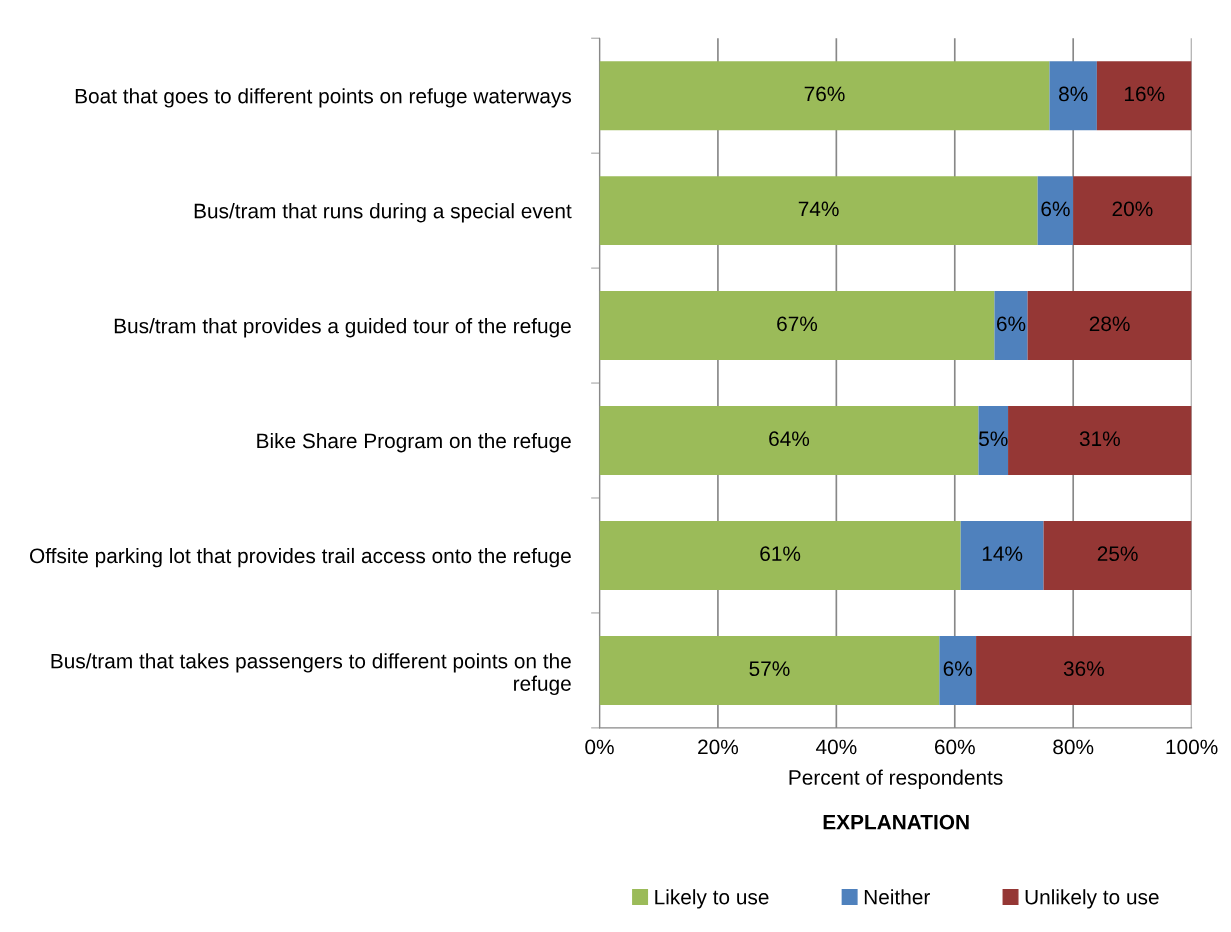  Describe the element at coordinates (311, 674) in the screenshot. I see `y-tick-label: Bus/tram that takes passengers to different points on the refuge` at that location.